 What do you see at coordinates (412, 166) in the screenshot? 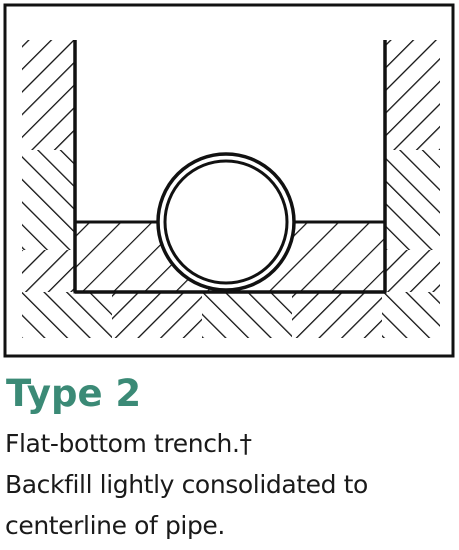
I see `native-soil-right` at bounding box center [412, 166].